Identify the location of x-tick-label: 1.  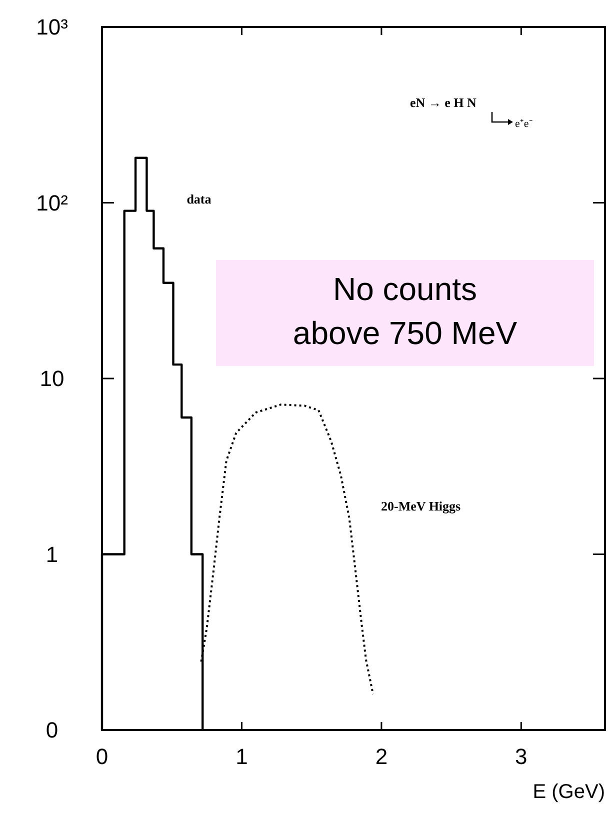
(242, 756).